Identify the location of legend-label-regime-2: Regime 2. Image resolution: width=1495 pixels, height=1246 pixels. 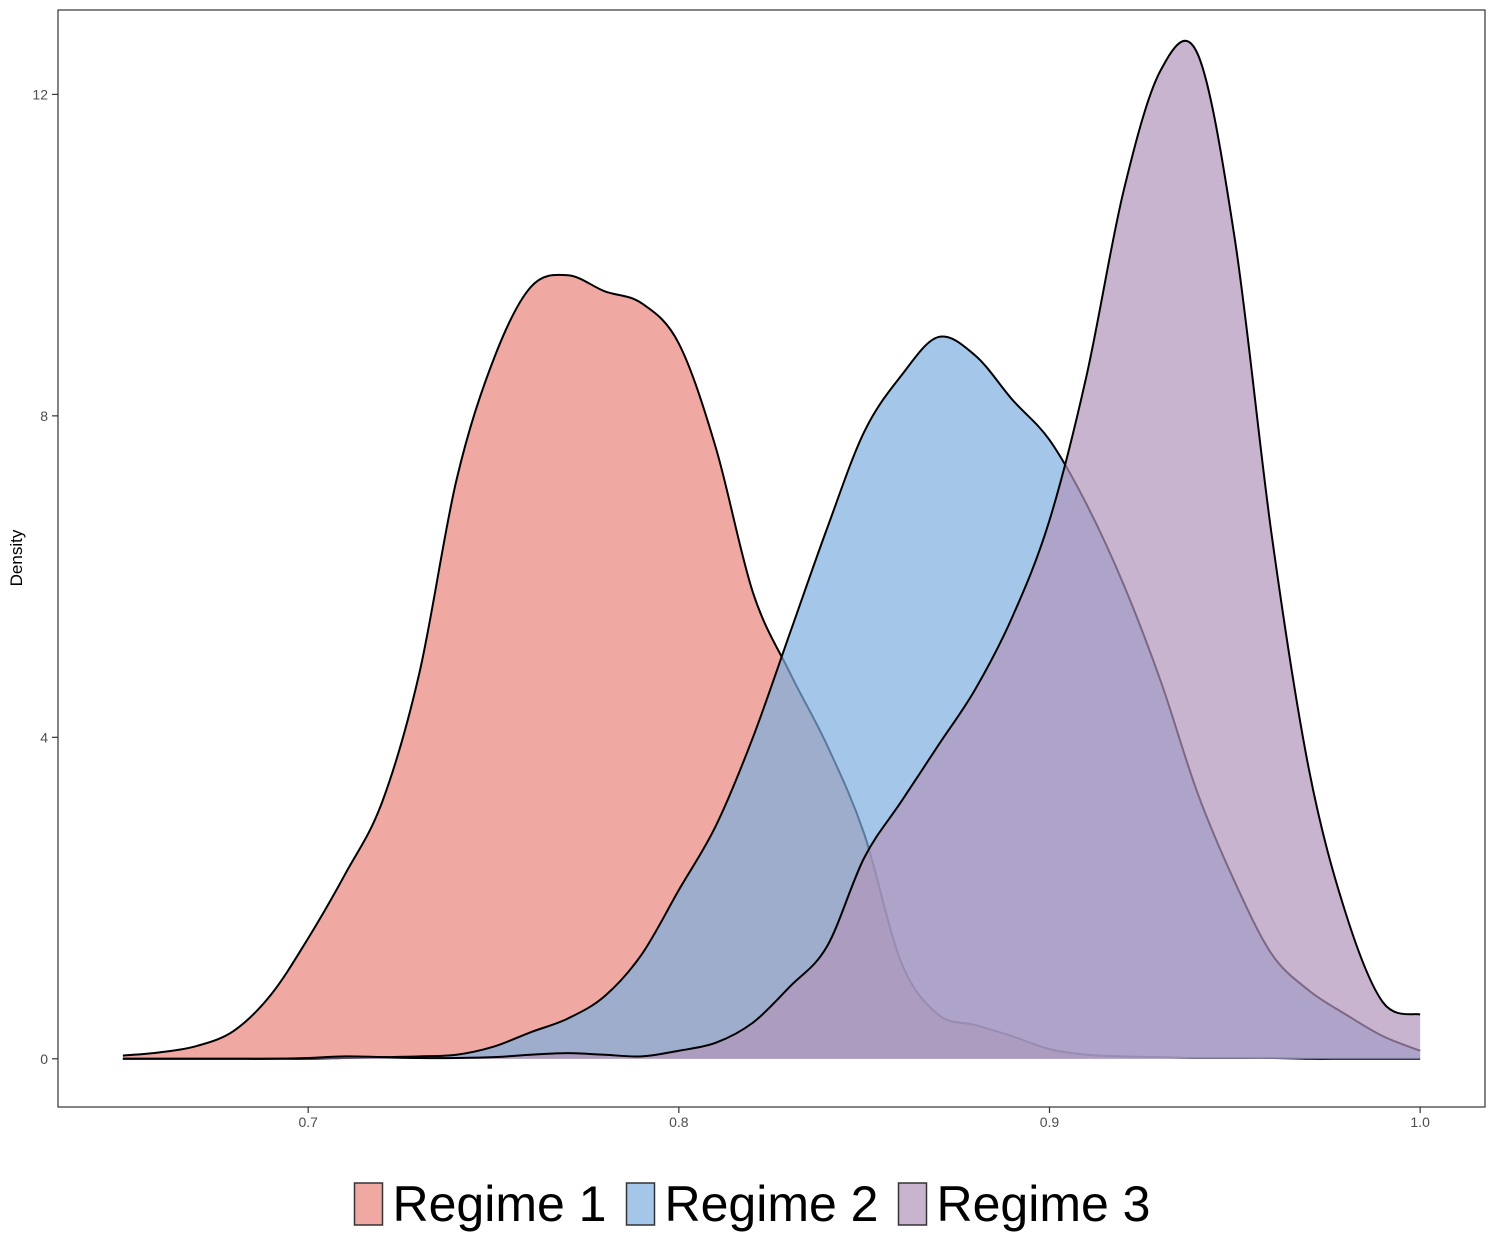
(772, 1204).